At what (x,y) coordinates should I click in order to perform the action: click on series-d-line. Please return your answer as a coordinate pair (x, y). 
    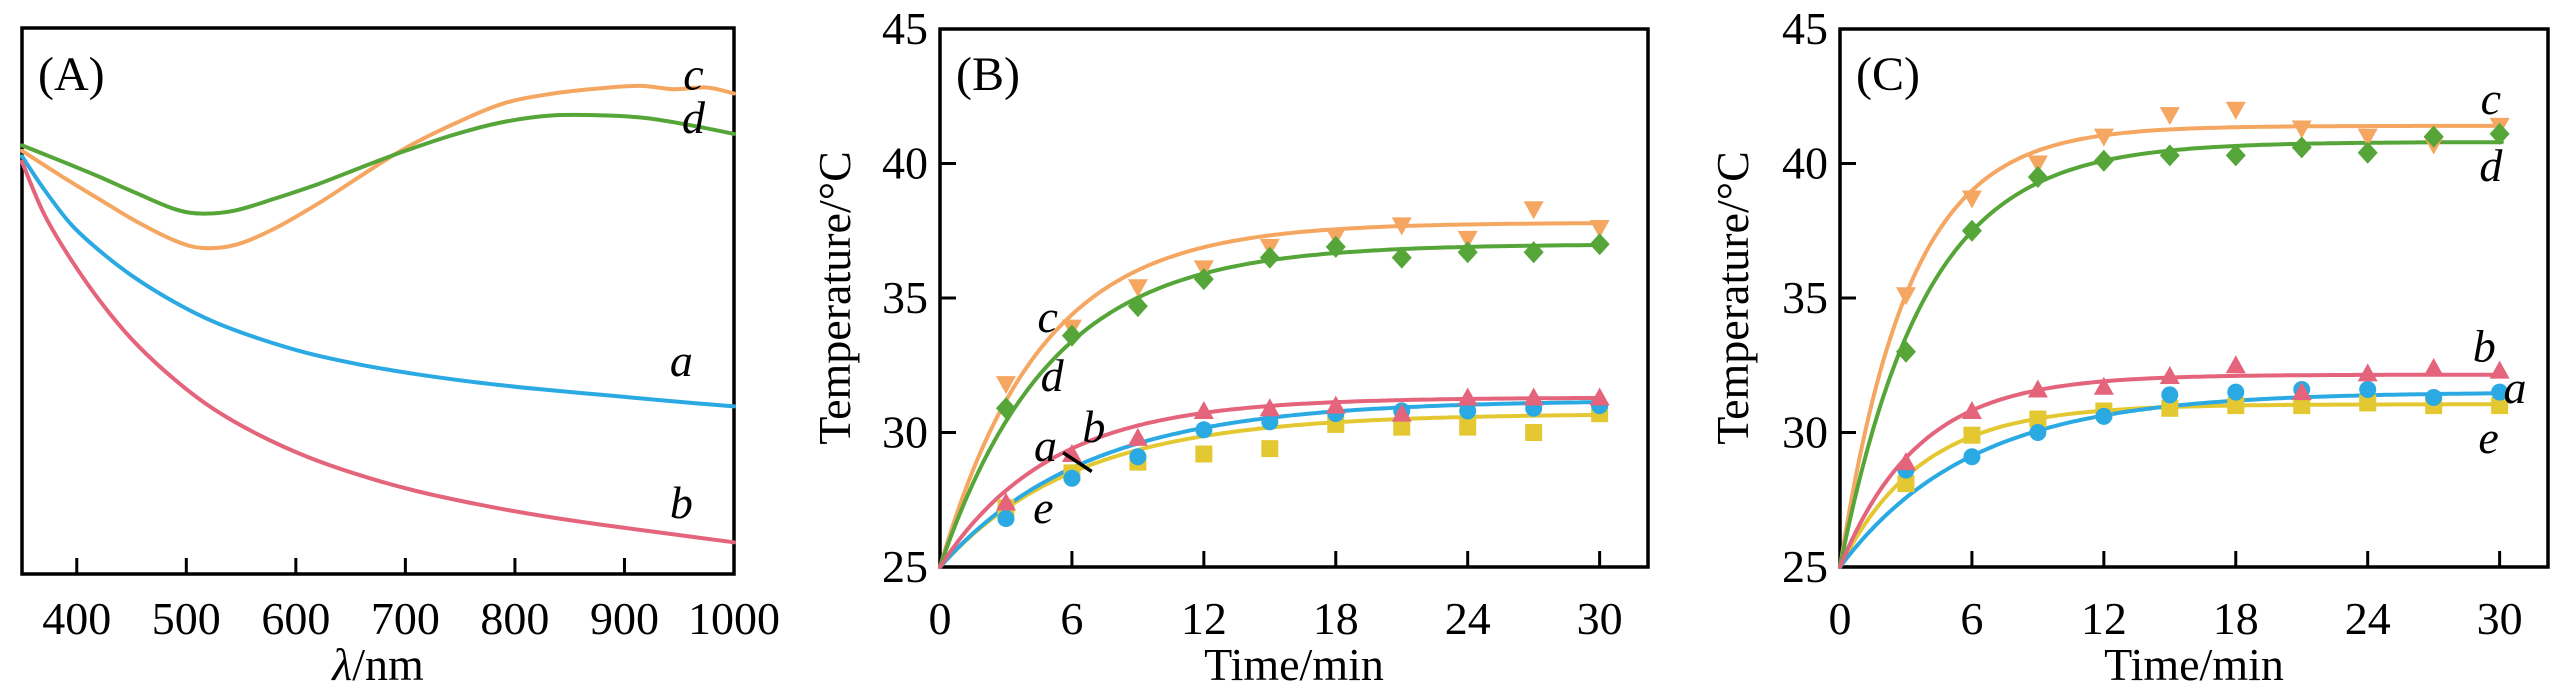
    Looking at the image, I should click on (378, 164).